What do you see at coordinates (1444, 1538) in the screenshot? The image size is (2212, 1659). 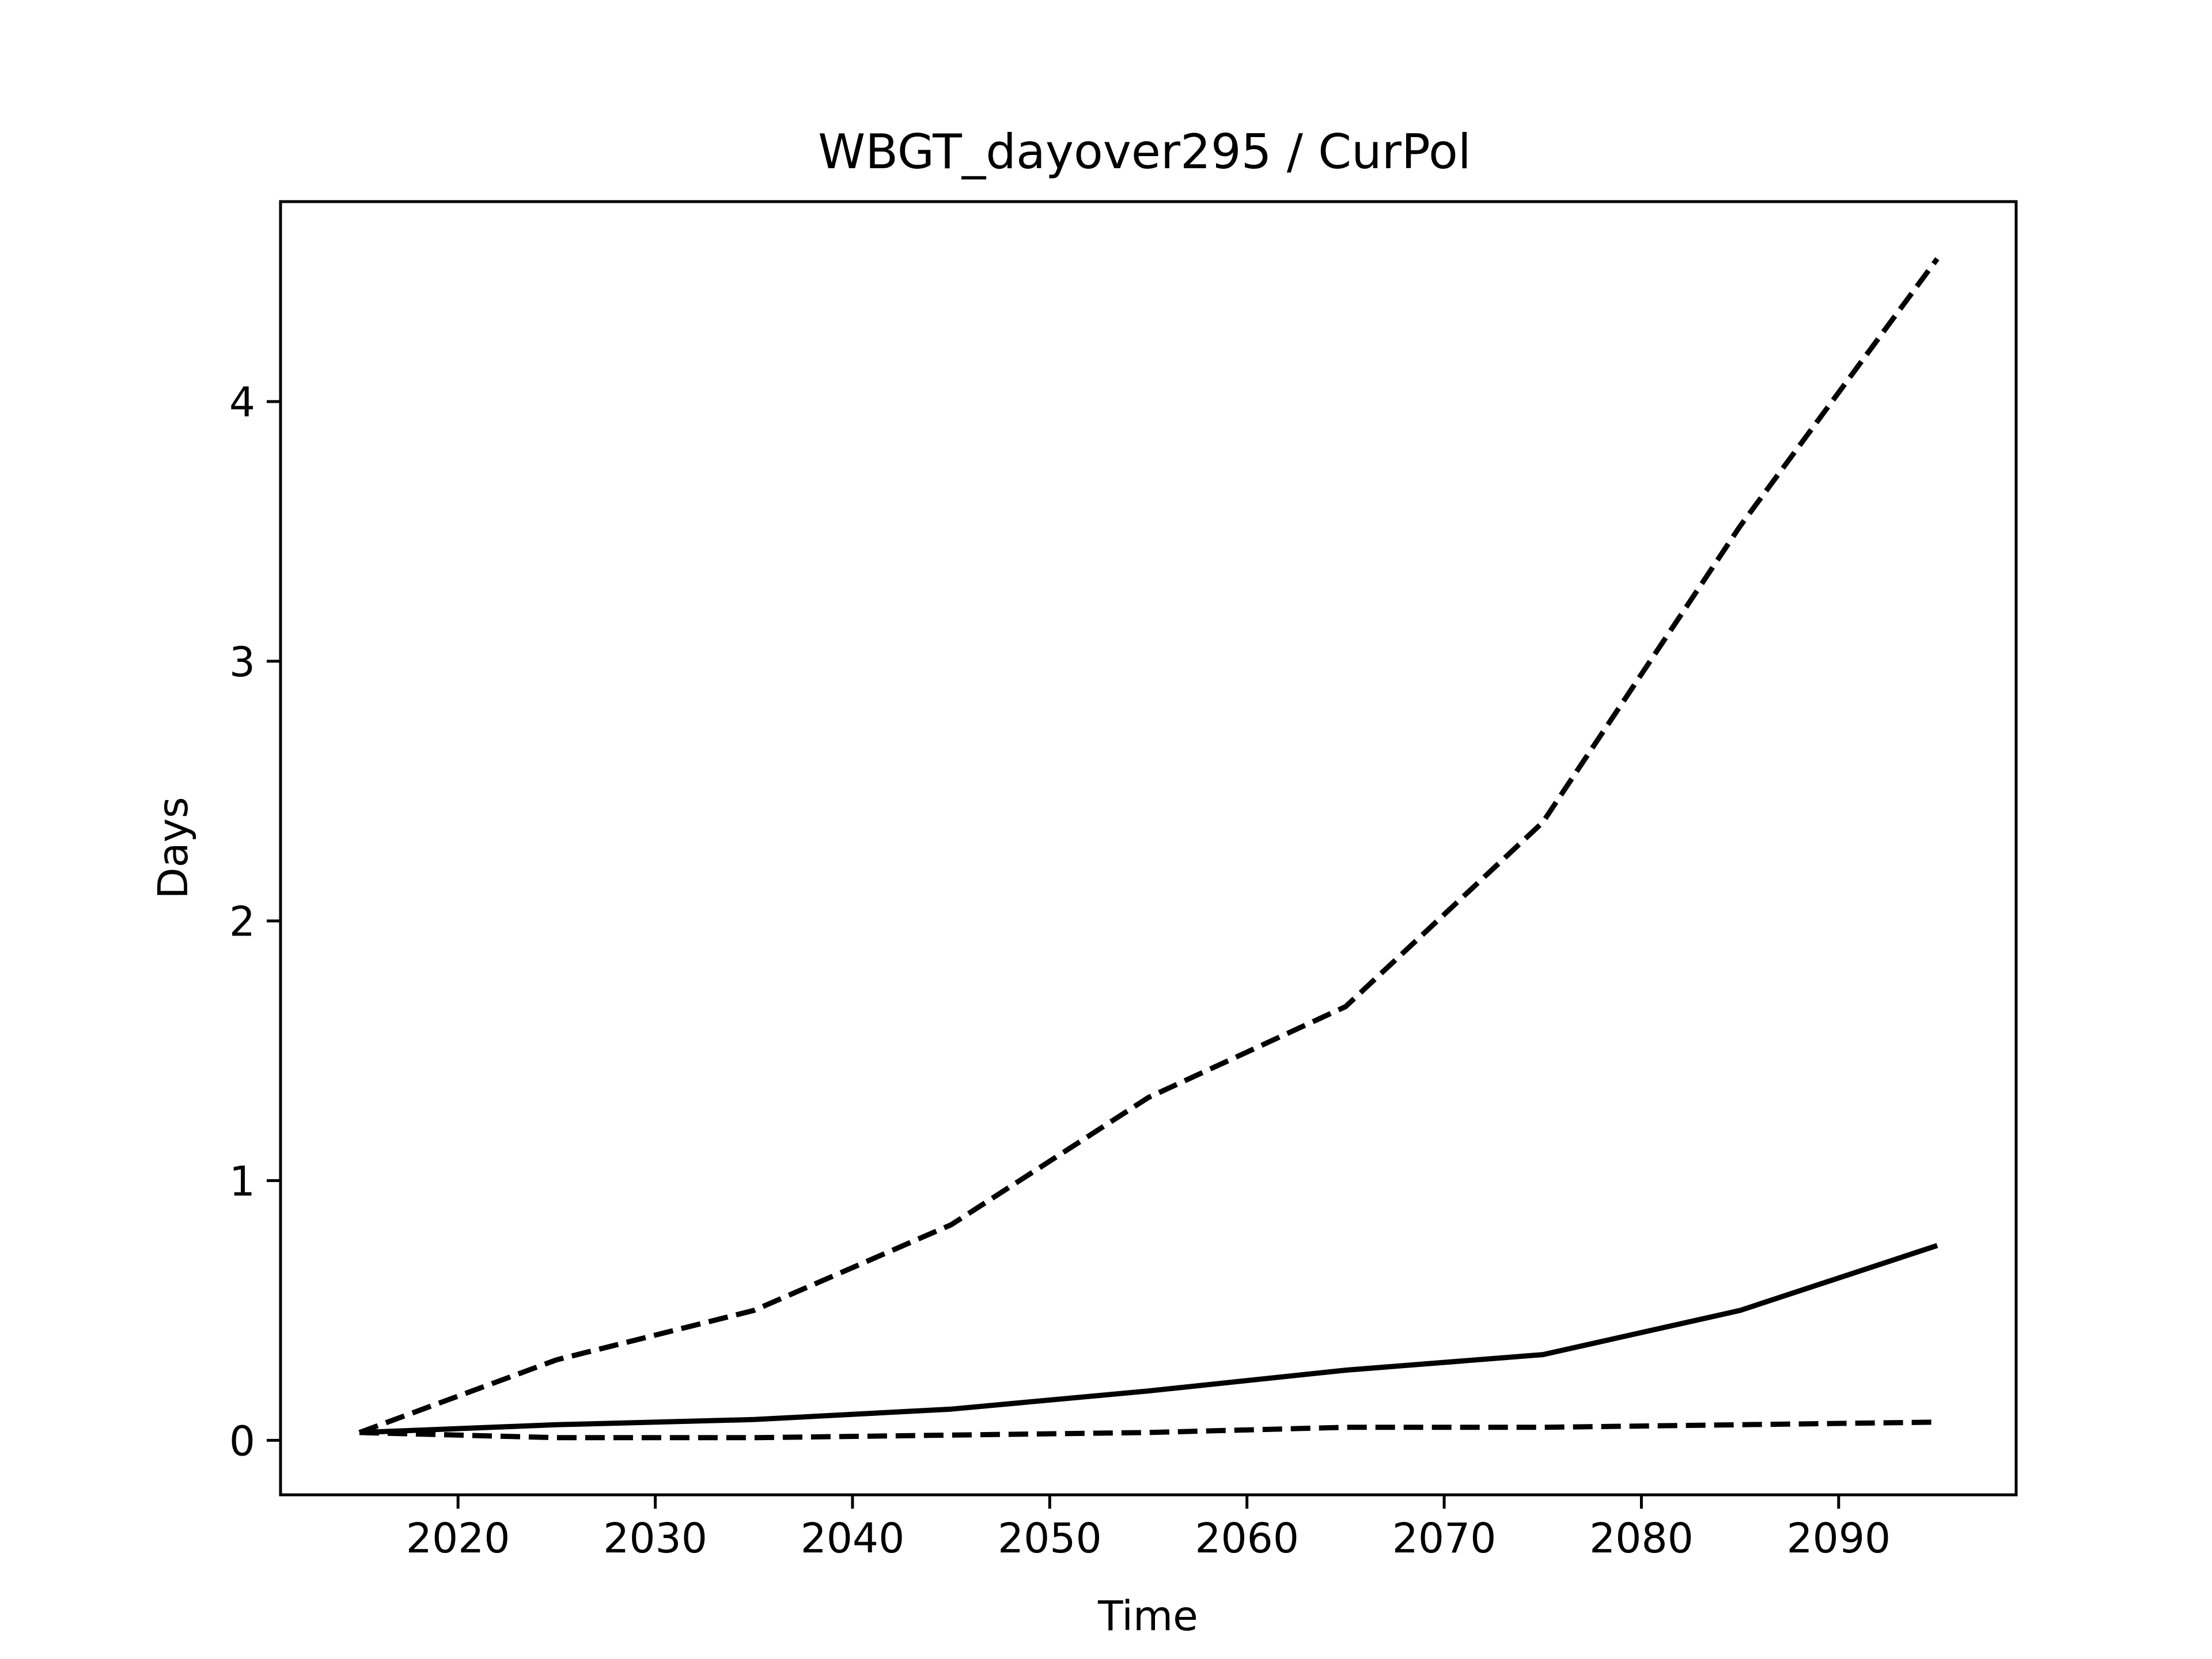 I see `x-tick-label: 2070` at bounding box center [1444, 1538].